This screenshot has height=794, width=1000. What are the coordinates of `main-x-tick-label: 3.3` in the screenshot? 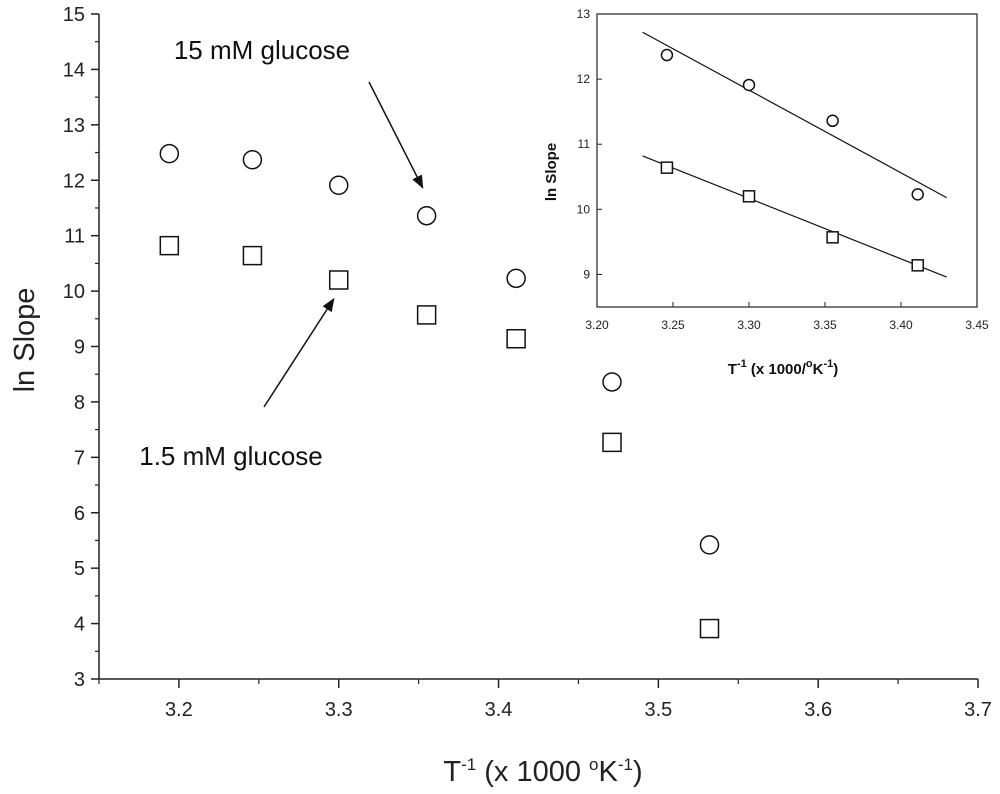 It's located at (339, 710).